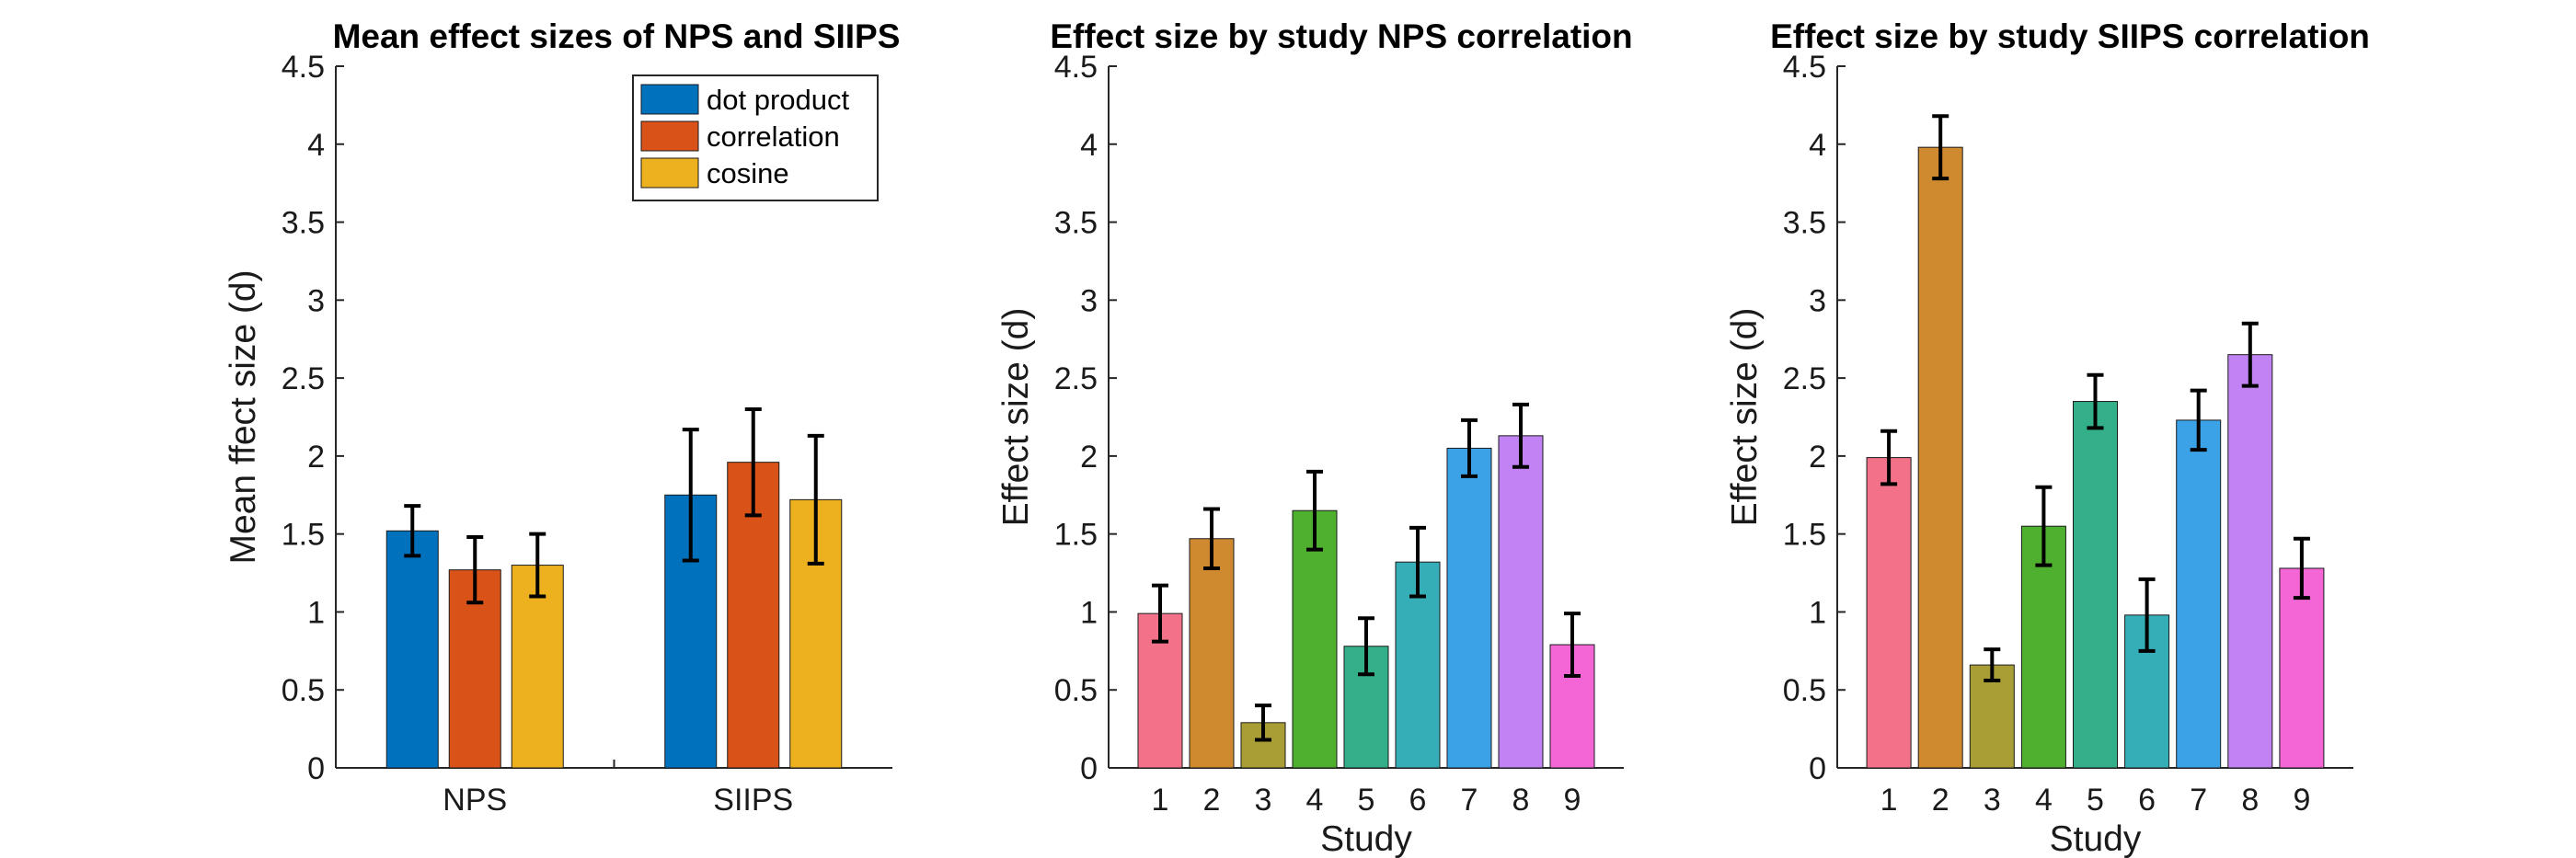  Describe the element at coordinates (753, 801) in the screenshot. I see `x-tick-label: SIIPS` at that location.